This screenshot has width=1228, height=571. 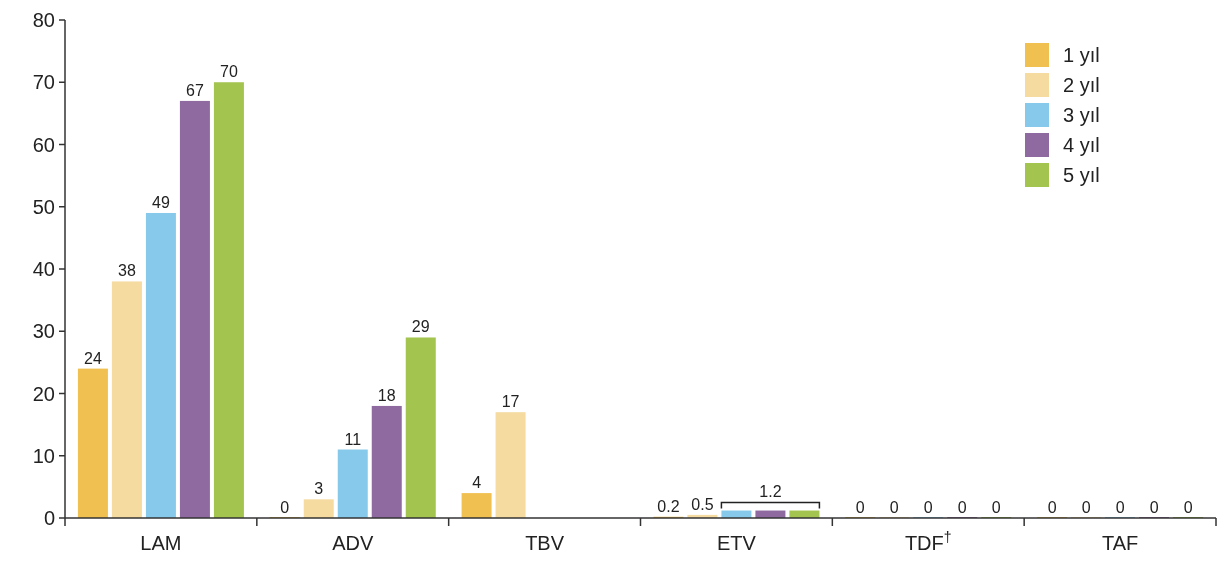 What do you see at coordinates (49, 518) in the screenshot?
I see `y-tick-label: 0` at bounding box center [49, 518].